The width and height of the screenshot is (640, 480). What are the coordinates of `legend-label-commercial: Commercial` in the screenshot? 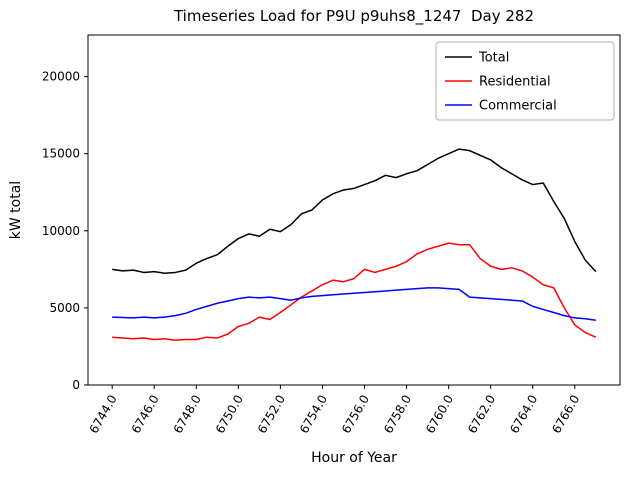 It's located at (518, 106).